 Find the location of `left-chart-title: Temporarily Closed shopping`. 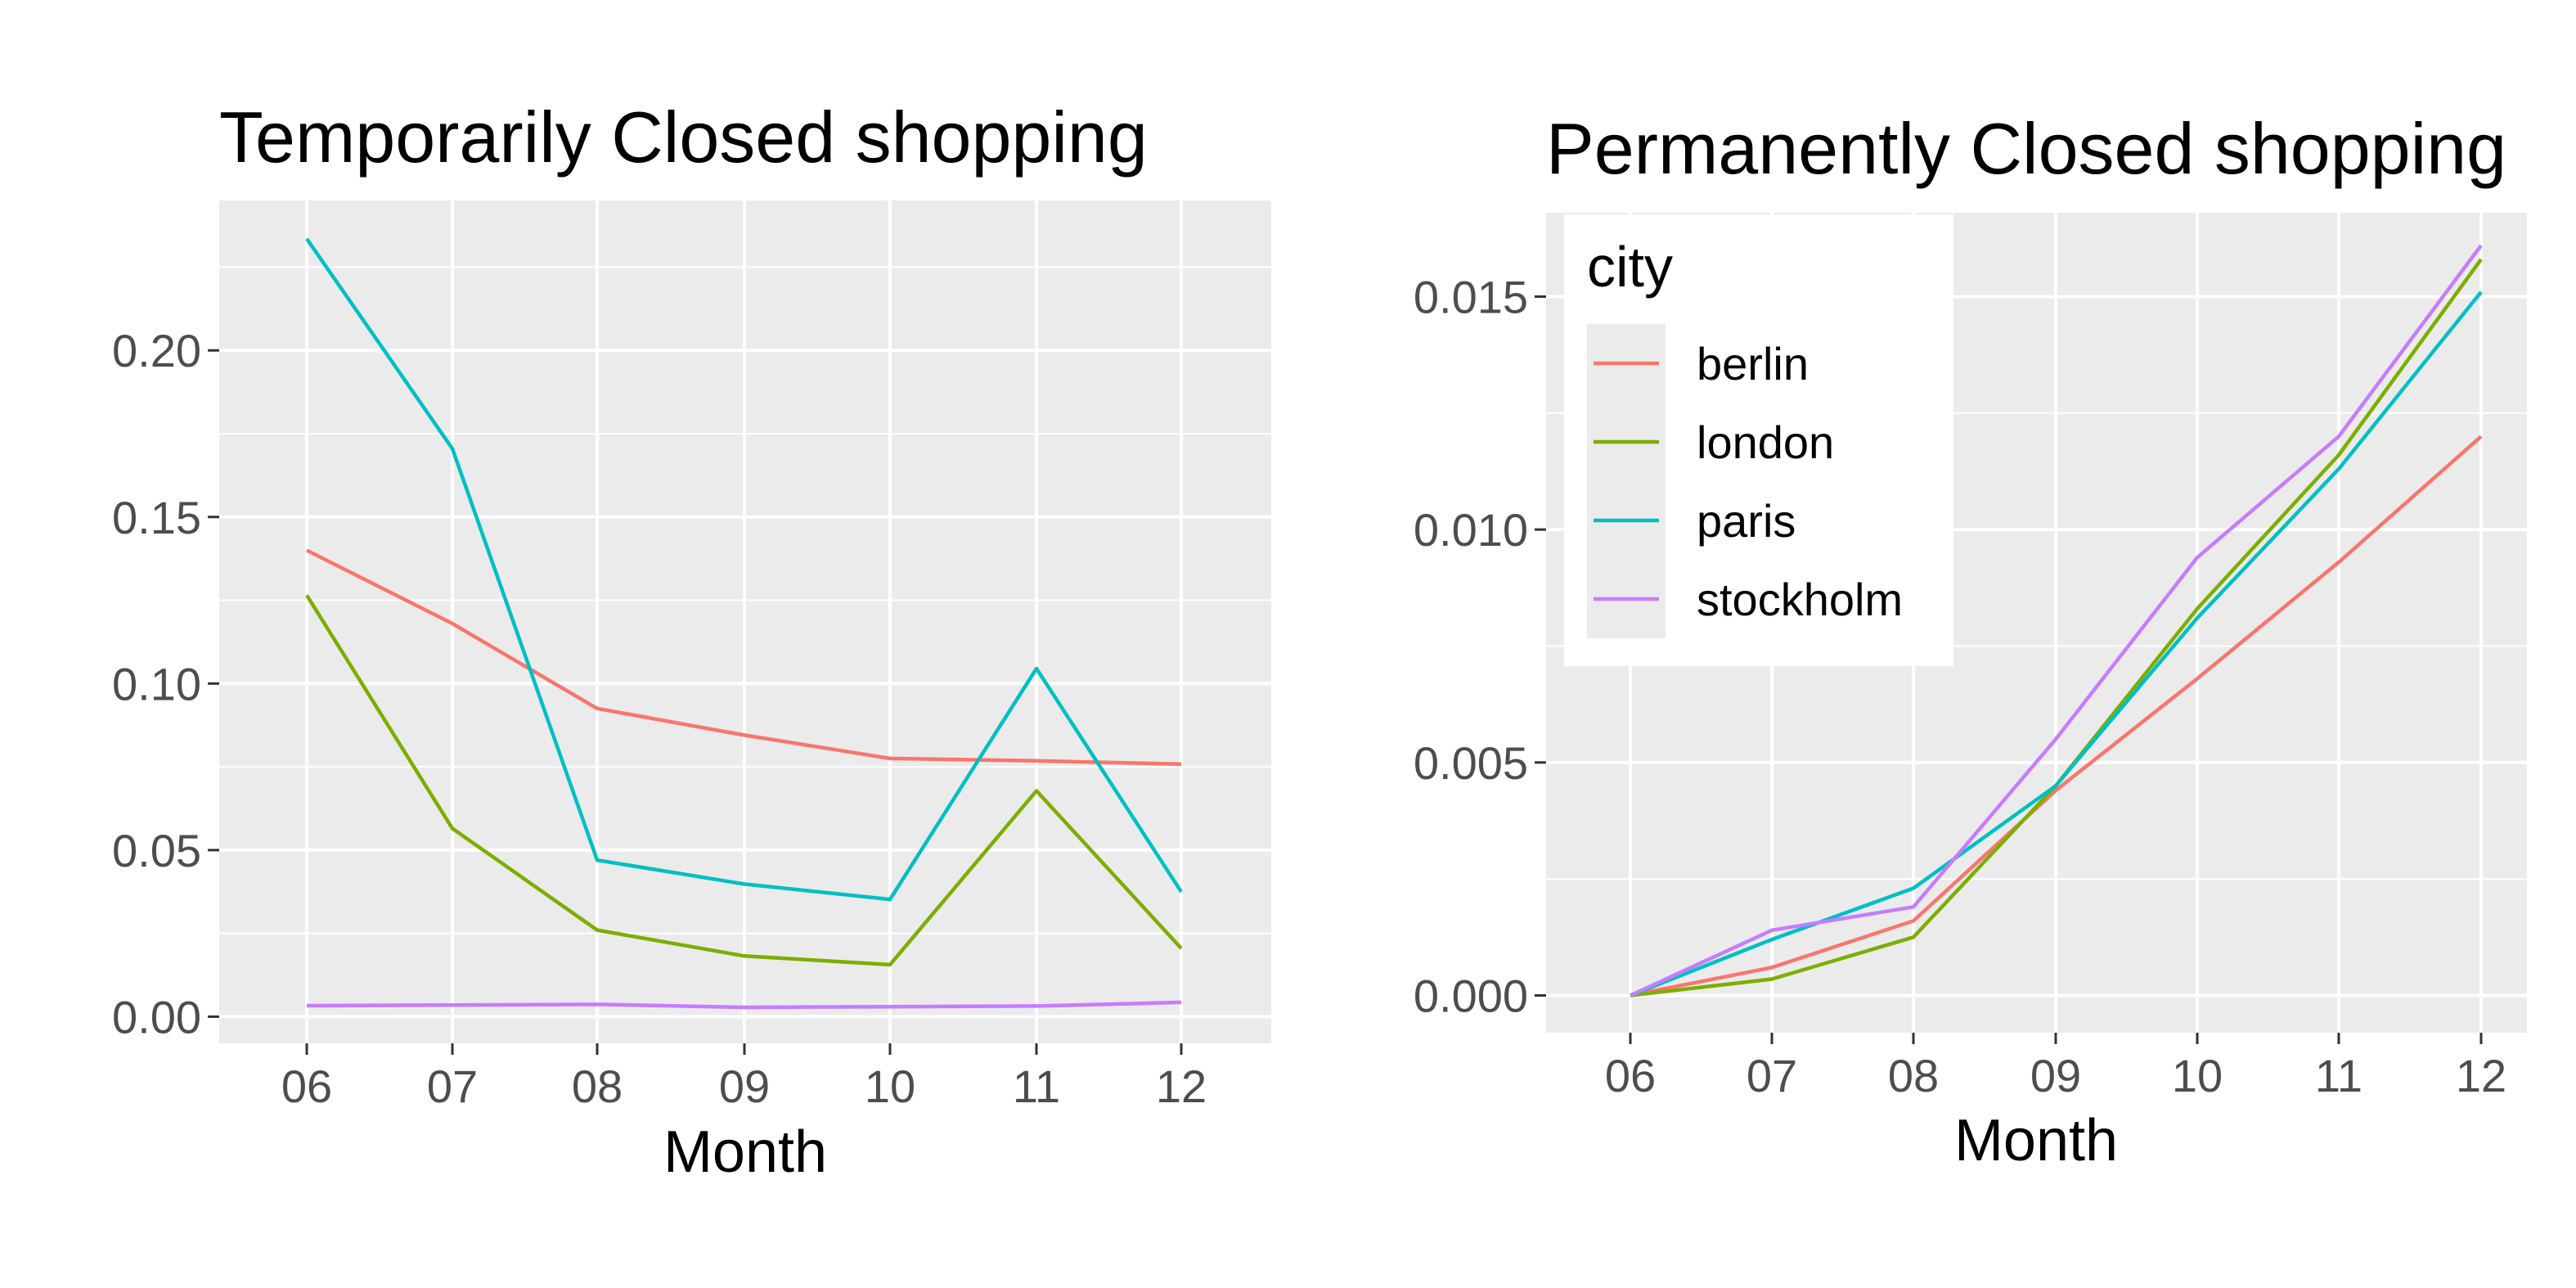

left-chart-title: Temporarily Closed shopping is located at coordinates (684, 137).